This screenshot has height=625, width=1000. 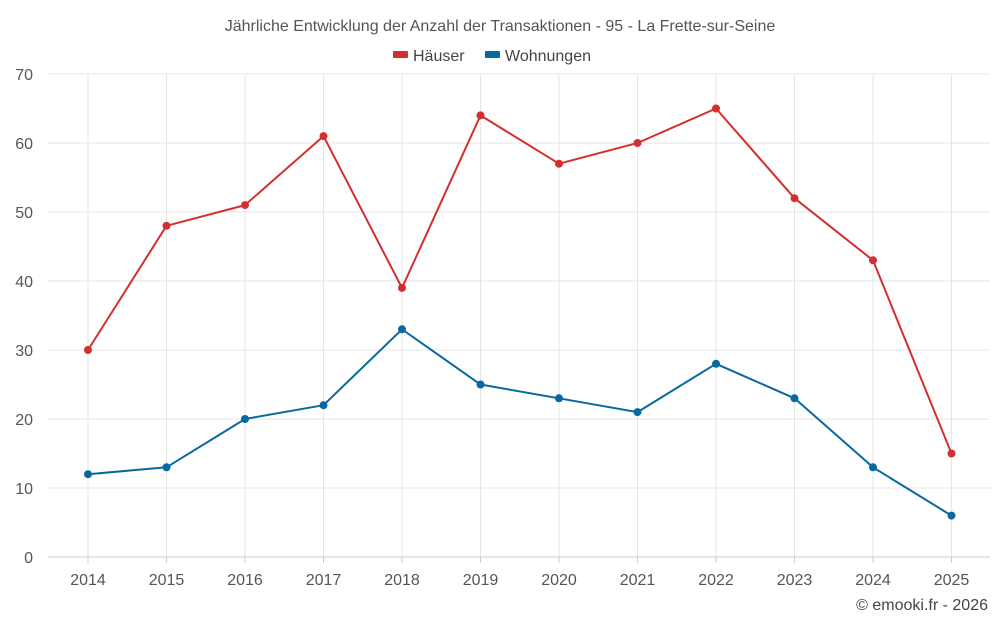 What do you see at coordinates (439, 56) in the screenshot?
I see `legend-label-haeuser: Häuser` at bounding box center [439, 56].